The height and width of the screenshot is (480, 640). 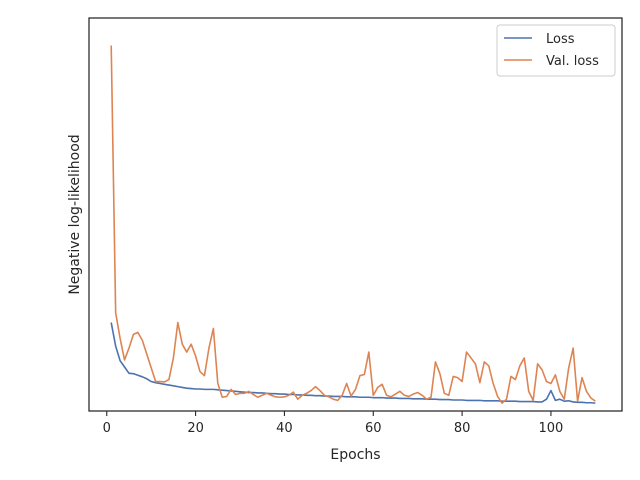 What do you see at coordinates (462, 428) in the screenshot?
I see `x-tick-label: 80` at bounding box center [462, 428].